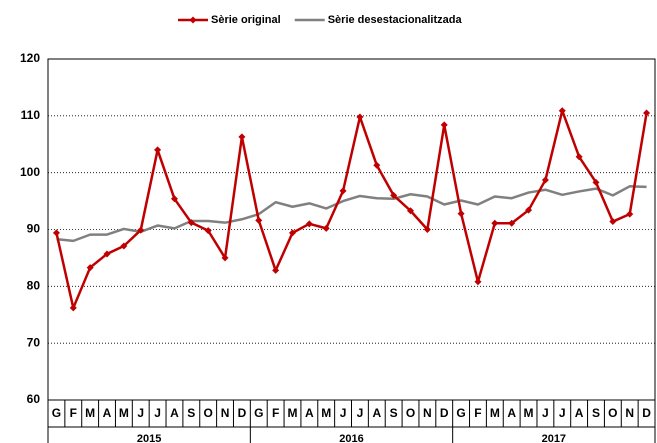  What do you see at coordinates (149, 438) in the screenshot?
I see `x-group-label: 2015` at bounding box center [149, 438].